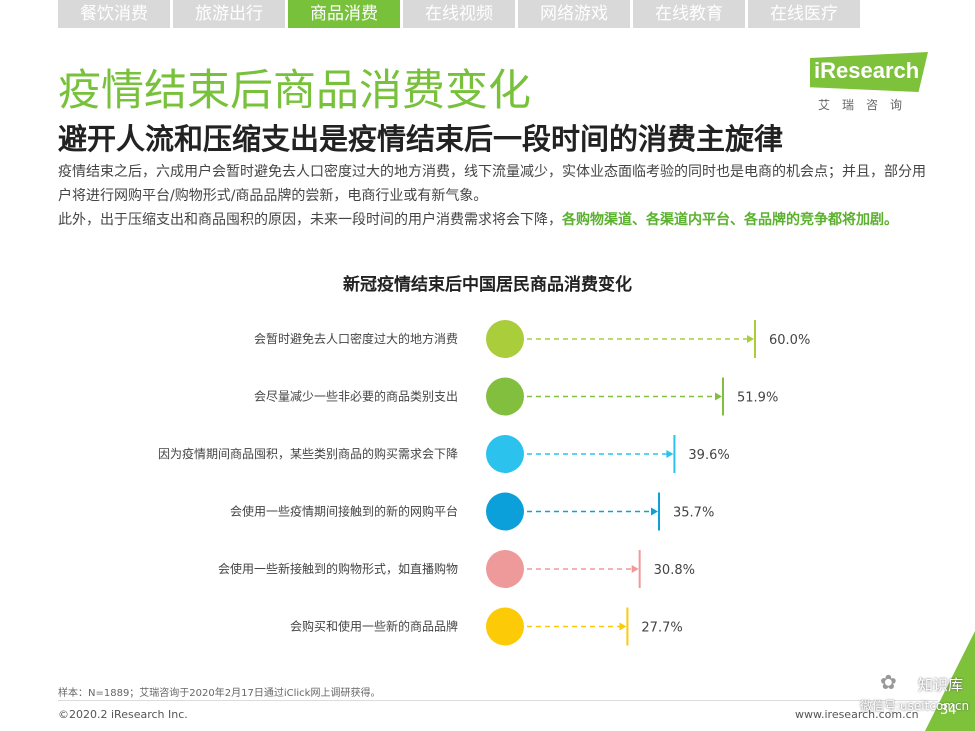  I want to click on category-tabs: 餐饮消费 旅游出行 商品消费 在线视频 网络游戏 在线教育 在线医疗, so click(460, 14).